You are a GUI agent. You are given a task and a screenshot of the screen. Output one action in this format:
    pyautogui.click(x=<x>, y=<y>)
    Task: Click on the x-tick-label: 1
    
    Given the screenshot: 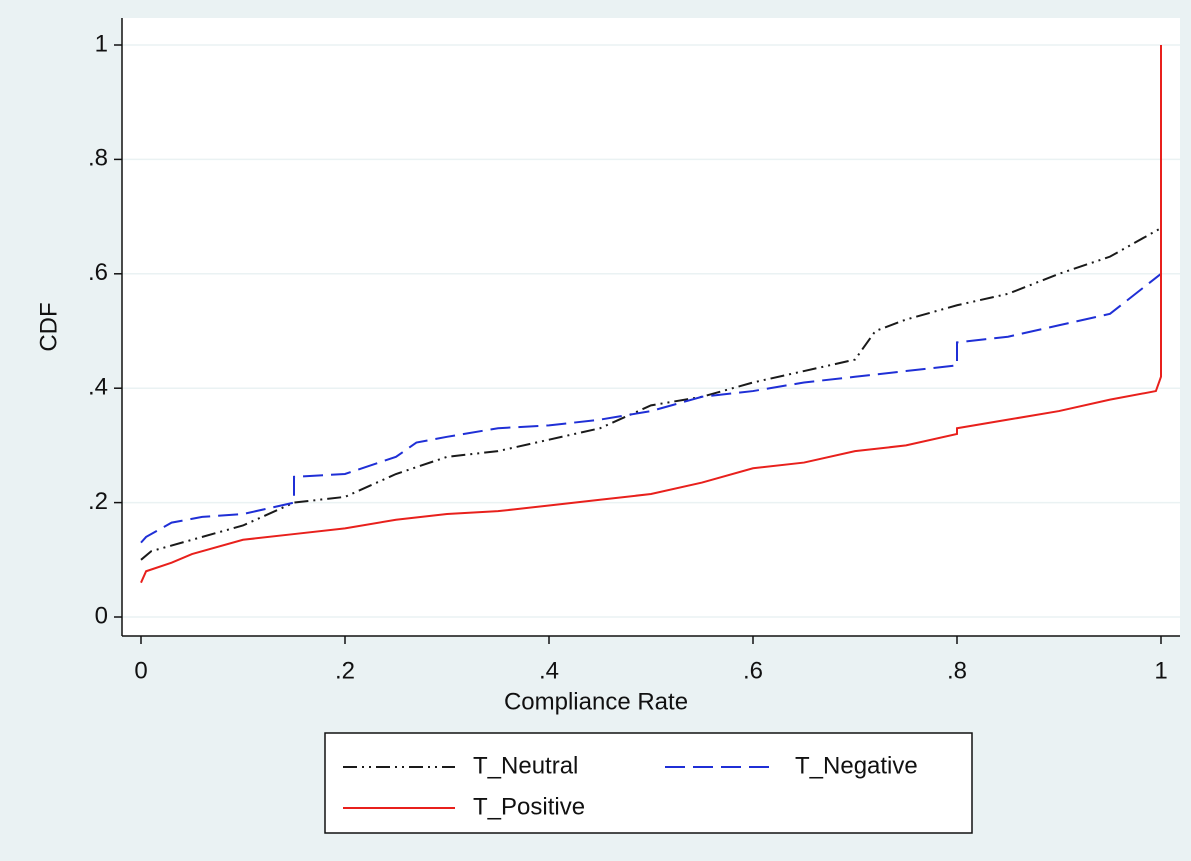 What is the action you would take?
    pyautogui.click(x=1160, y=670)
    